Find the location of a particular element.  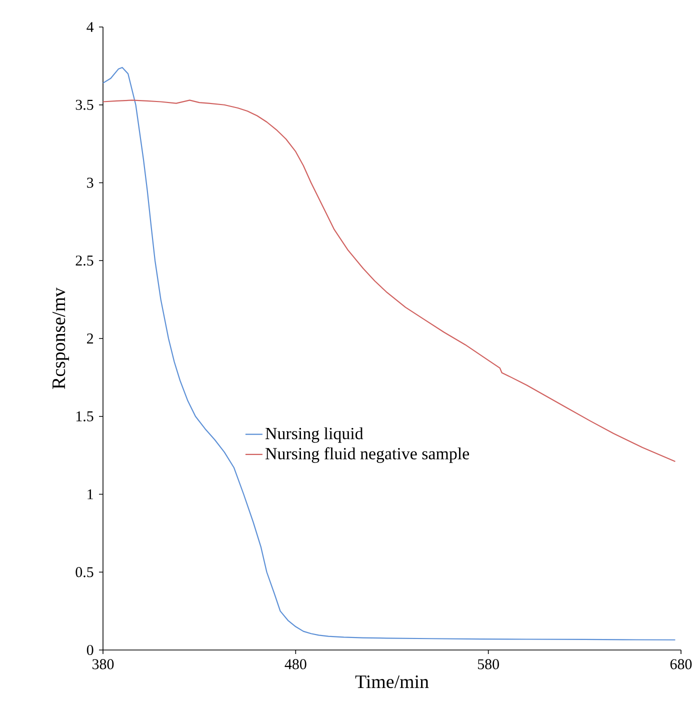

x-tick-label: 480 is located at coordinates (295, 664).